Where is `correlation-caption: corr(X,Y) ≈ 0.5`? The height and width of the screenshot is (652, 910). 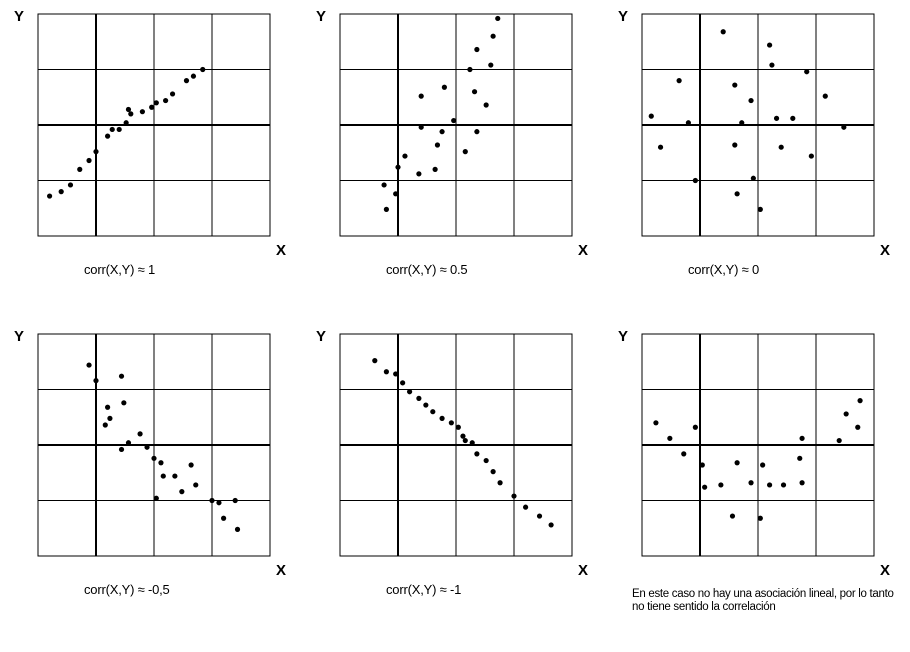
correlation-caption: corr(X,Y) ≈ 0.5 is located at coordinates (427, 269).